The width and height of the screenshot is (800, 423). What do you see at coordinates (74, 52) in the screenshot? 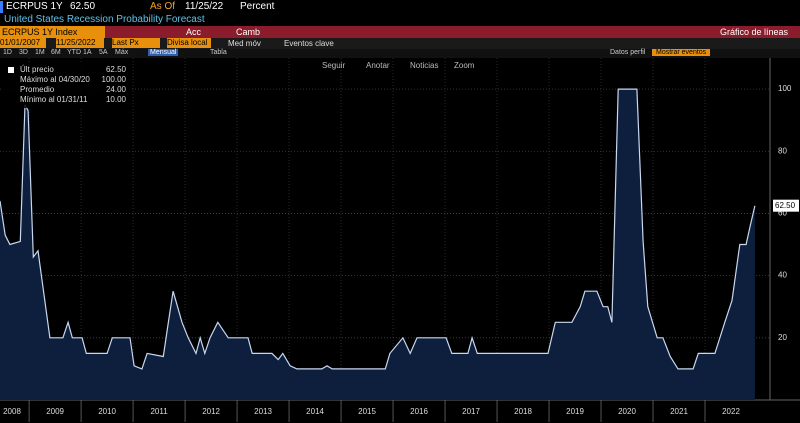
I see `period-button: YTD` at bounding box center [74, 52].